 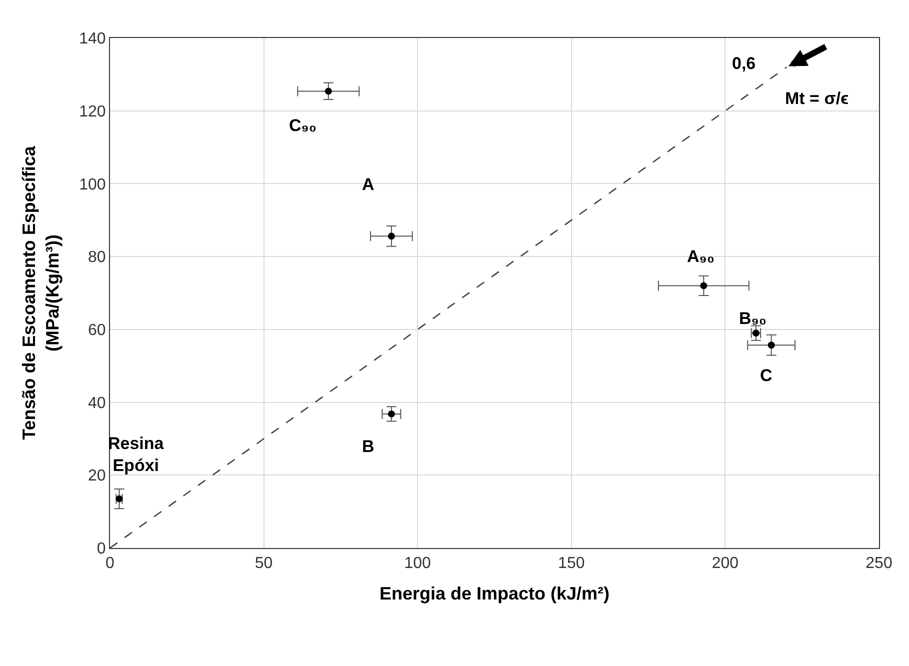 What do you see at coordinates (368, 446) in the screenshot?
I see `annotation: B` at bounding box center [368, 446].